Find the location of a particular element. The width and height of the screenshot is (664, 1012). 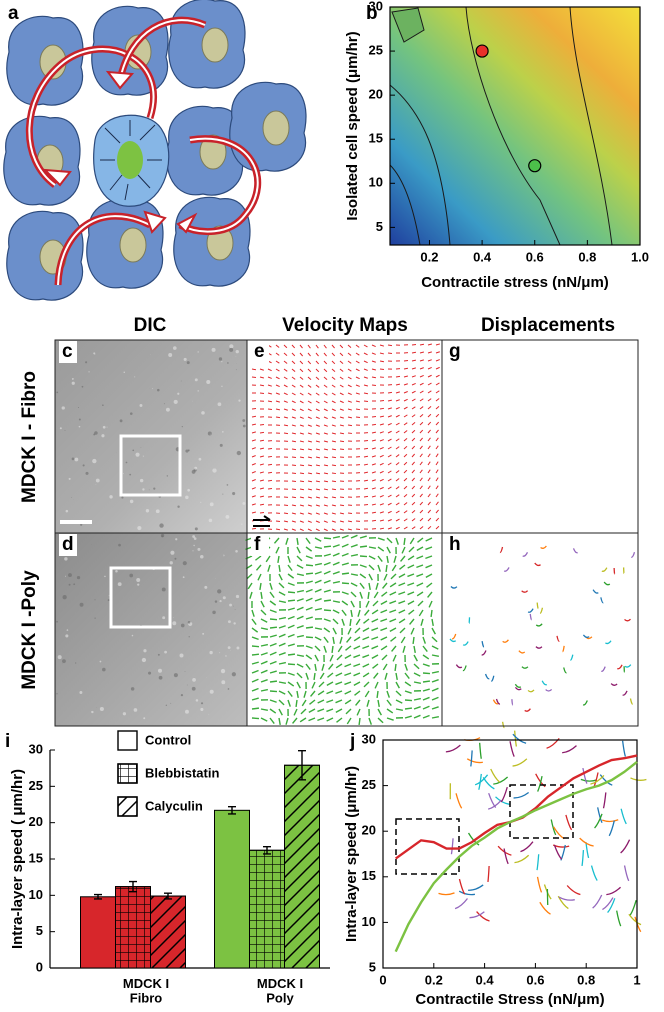

panel-letter: b is located at coordinates (372, 13).